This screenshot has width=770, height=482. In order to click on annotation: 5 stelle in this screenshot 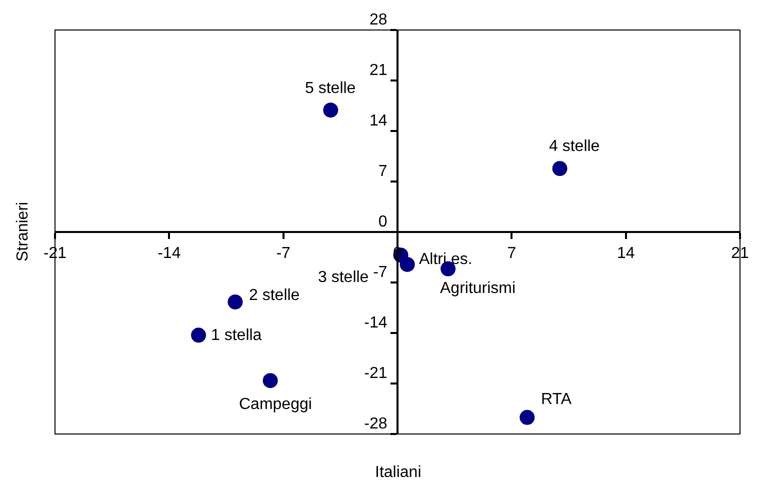, I will do `click(330, 88)`.